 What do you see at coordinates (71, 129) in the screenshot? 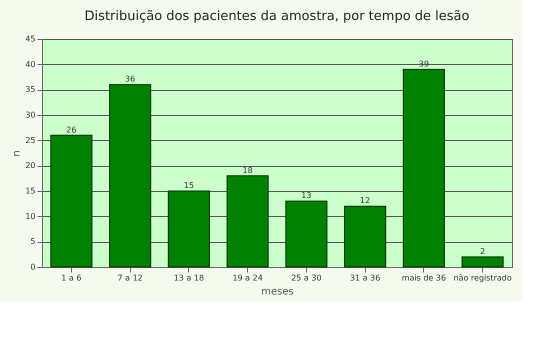
I see `data-label: 26` at bounding box center [71, 129].